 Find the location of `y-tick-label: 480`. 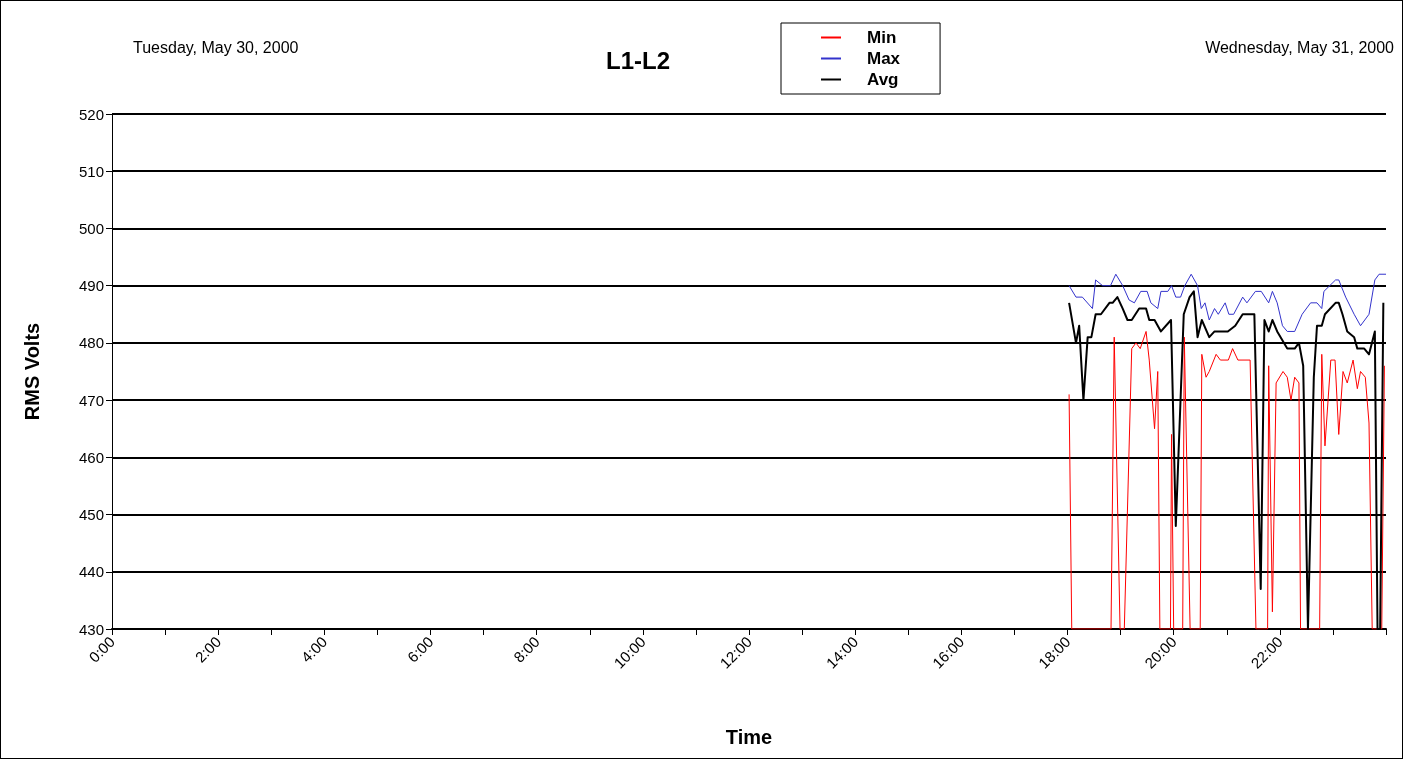

y-tick-label: 480 is located at coordinates (91, 343).